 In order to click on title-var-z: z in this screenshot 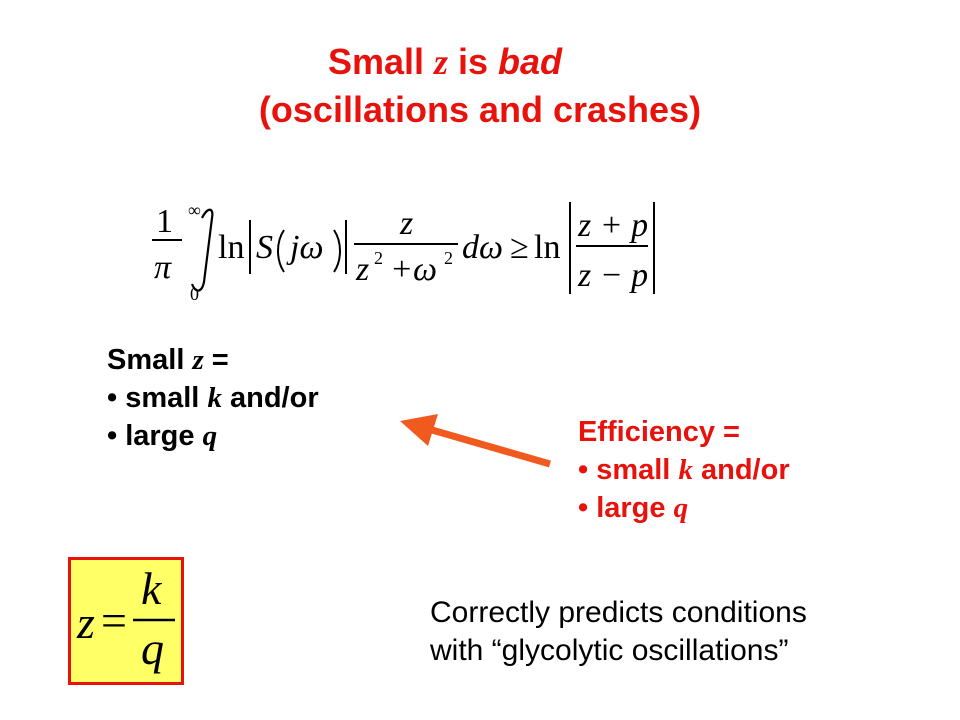, I will do `click(441, 62)`.